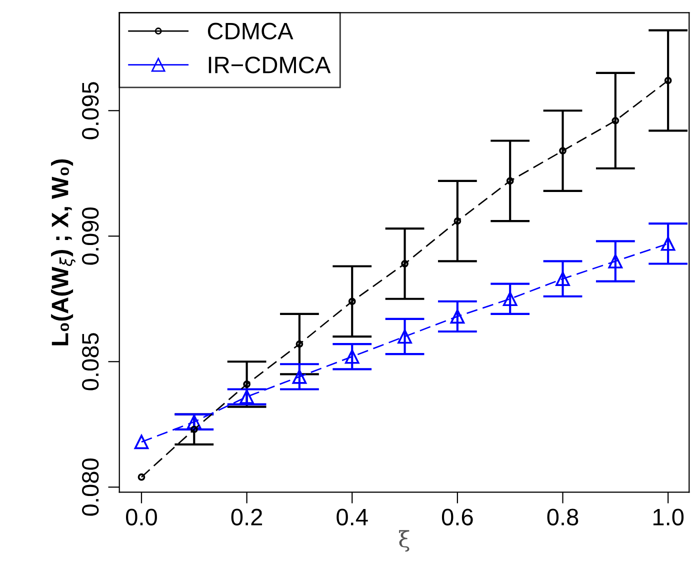 The image size is (694, 579). What do you see at coordinates (63, 252) in the screenshot?
I see `y-axis-title: L₀(A(W$_{ξ}$) ; X, W₀)` at bounding box center [63, 252].